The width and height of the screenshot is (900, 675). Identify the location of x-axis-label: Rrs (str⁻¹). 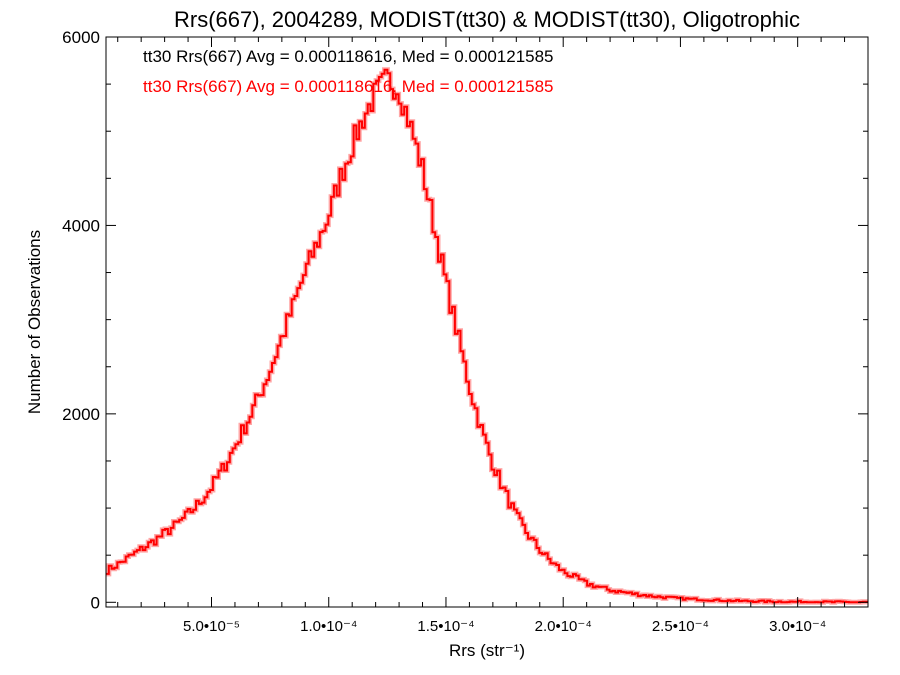
(487, 650).